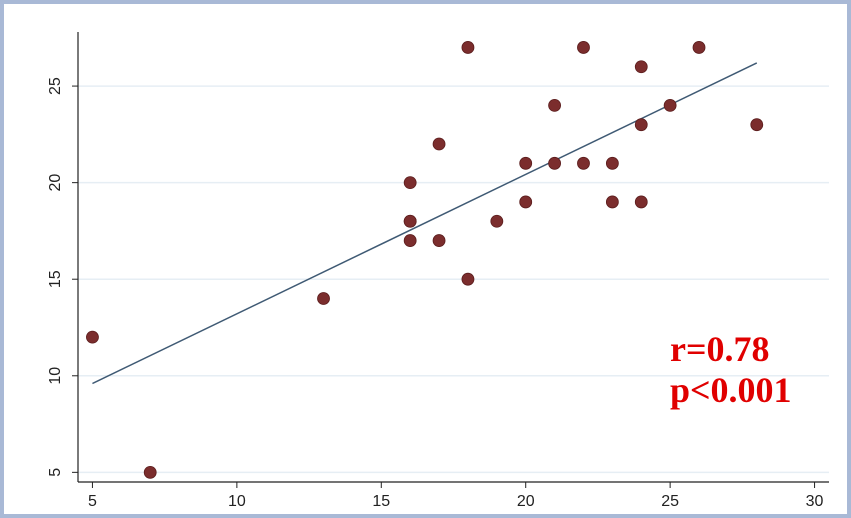 This screenshot has height=518, width=851. What do you see at coordinates (526, 501) in the screenshot?
I see `x-tick-label: 20` at bounding box center [526, 501].